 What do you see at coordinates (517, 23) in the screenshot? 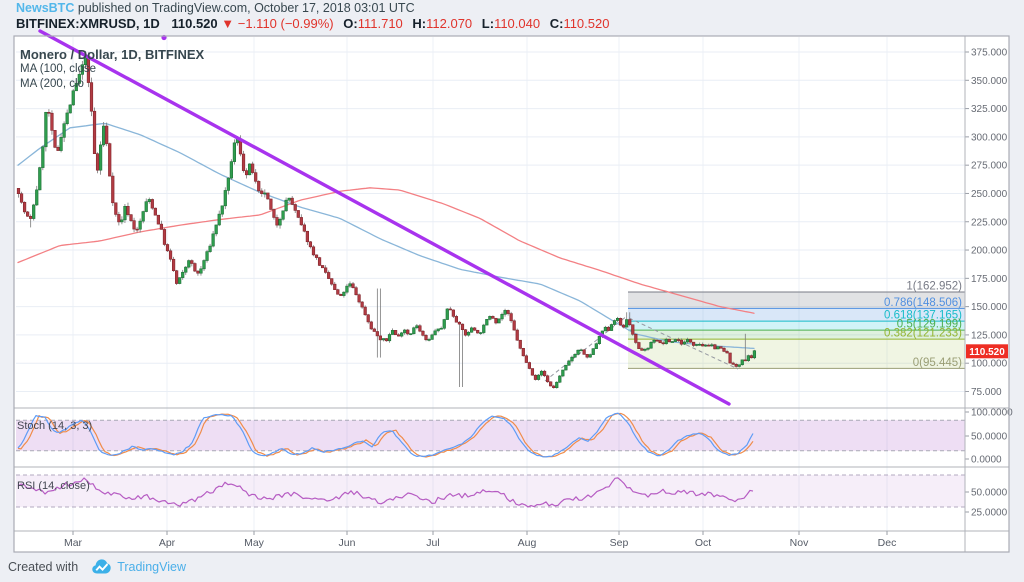
I see `low-value: 110.040` at bounding box center [517, 23].